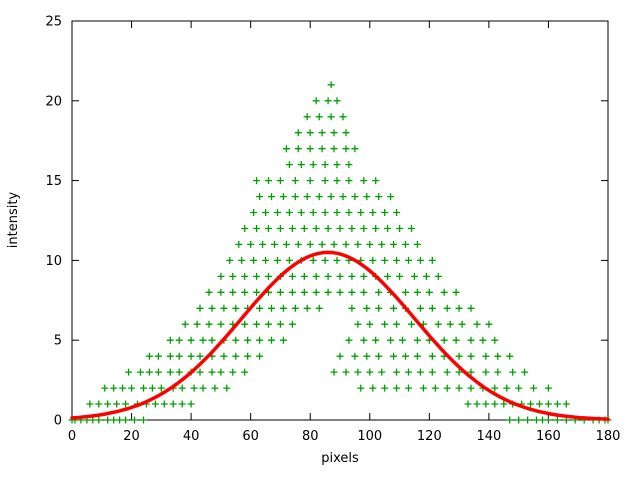 The height and width of the screenshot is (480, 640). I want to click on y-axis-title: intensity, so click(13, 220).